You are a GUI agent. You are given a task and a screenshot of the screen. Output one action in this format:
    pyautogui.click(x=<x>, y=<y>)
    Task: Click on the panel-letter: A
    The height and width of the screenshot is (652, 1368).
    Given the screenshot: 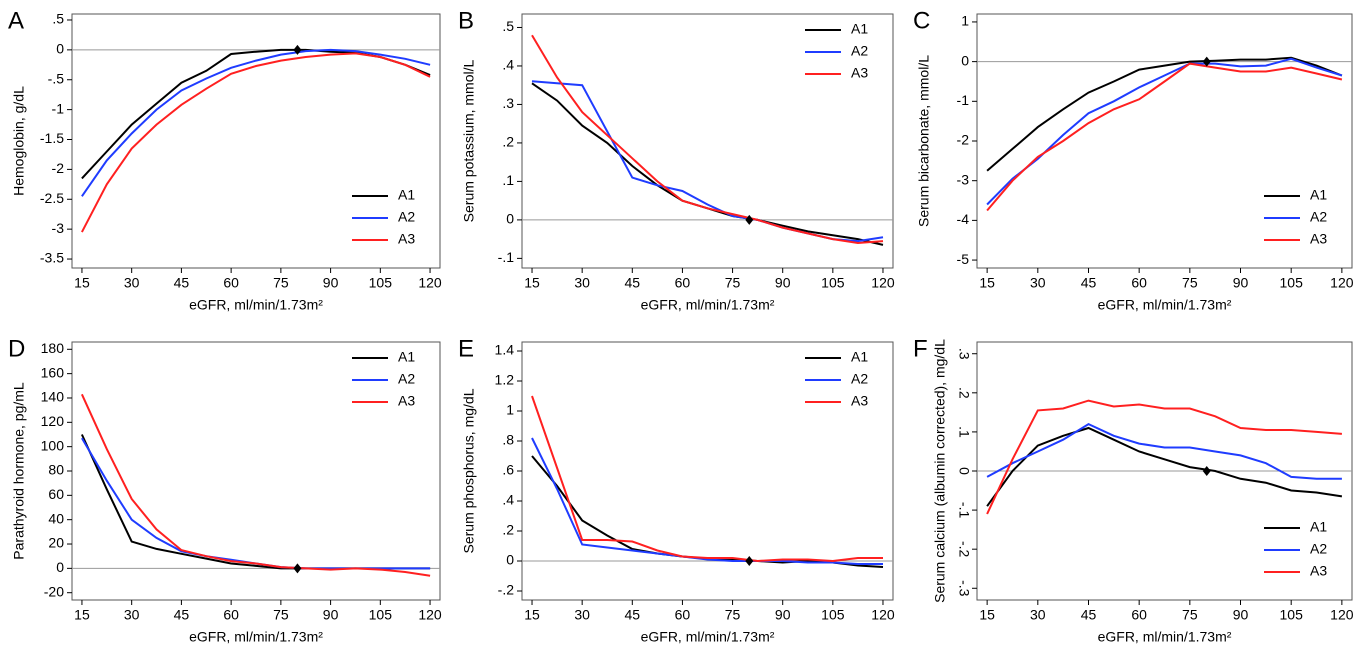 What is the action you would take?
    pyautogui.click(x=16, y=20)
    